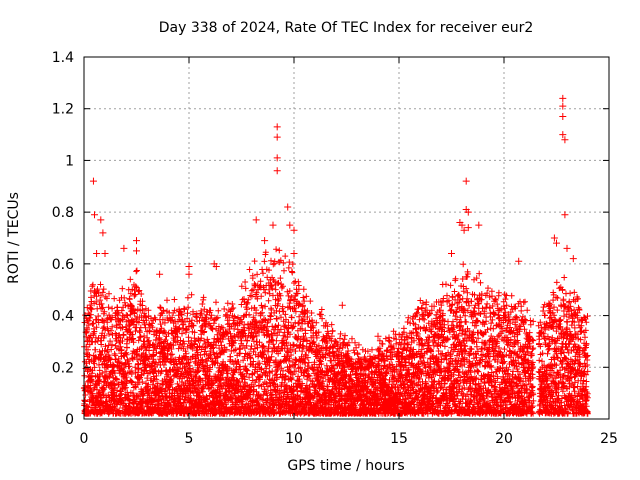 The height and width of the screenshot is (480, 640). I want to click on y-axis-label: ROTI / TECUs, so click(14, 238).